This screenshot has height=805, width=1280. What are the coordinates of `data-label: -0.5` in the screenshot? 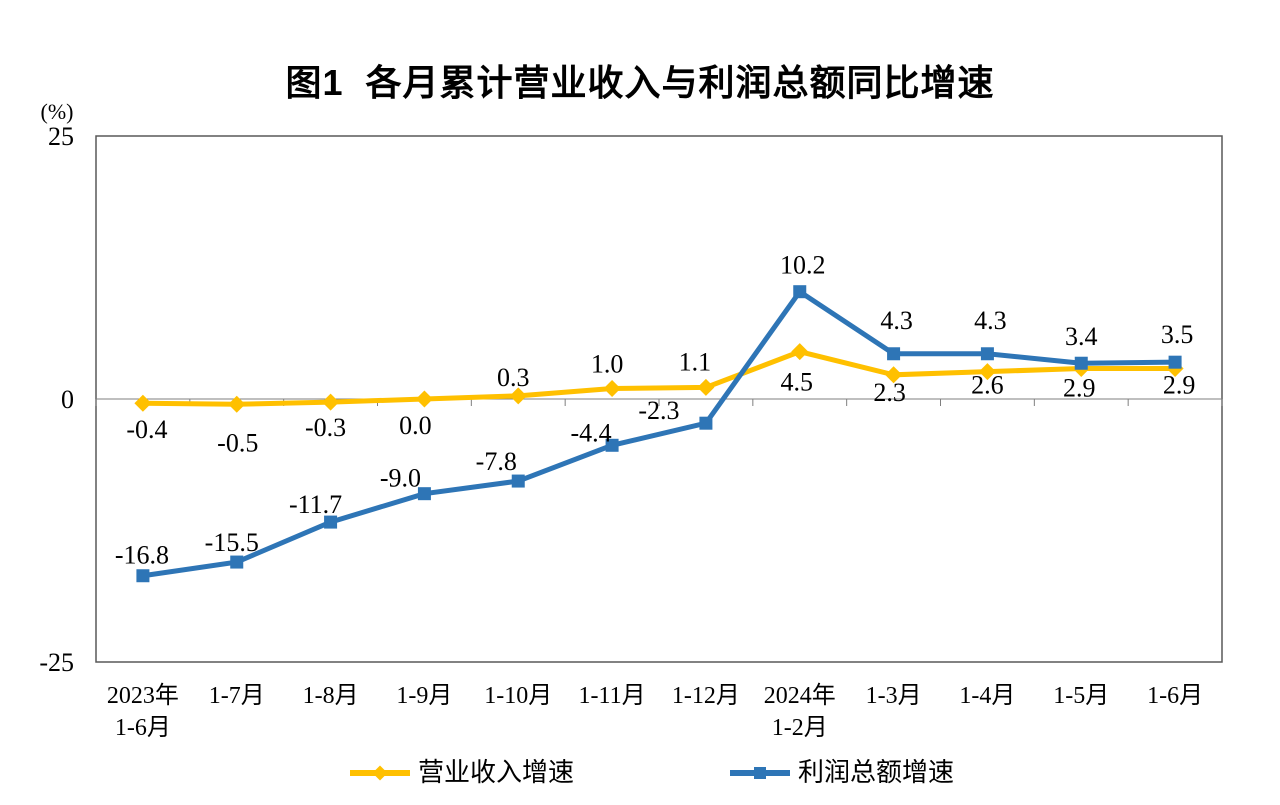 It's located at (237, 442).